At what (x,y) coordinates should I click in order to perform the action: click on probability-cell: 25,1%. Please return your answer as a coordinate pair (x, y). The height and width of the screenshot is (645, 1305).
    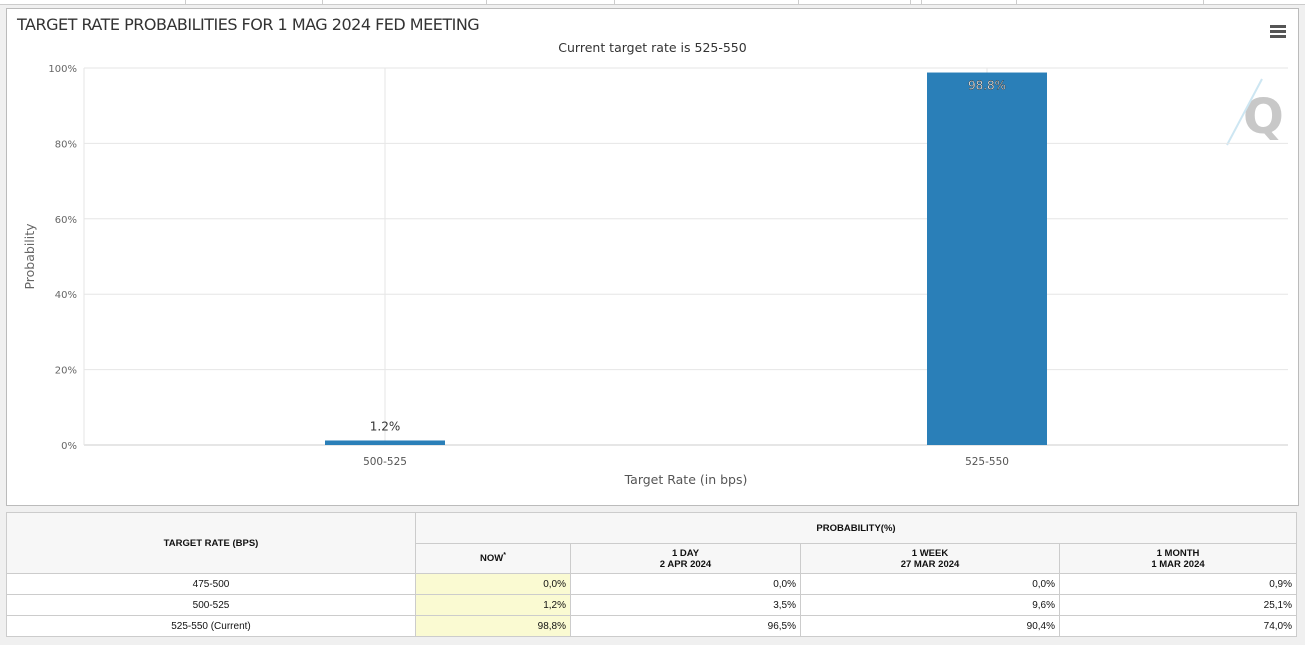
    Looking at the image, I should click on (1178, 605).